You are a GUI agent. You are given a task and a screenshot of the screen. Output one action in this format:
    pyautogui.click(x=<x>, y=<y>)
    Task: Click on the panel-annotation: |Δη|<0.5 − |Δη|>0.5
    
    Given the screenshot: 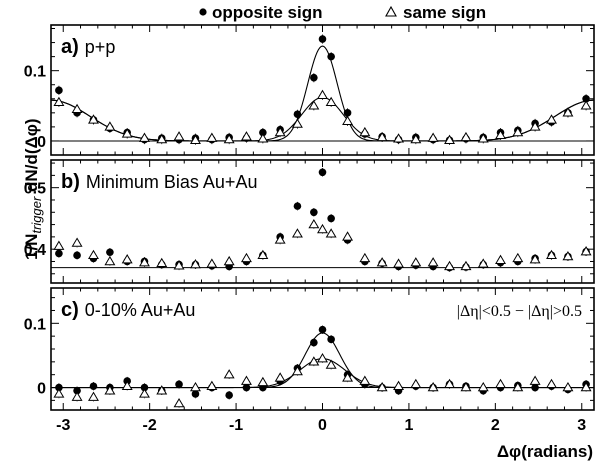 What is the action you would take?
    pyautogui.click(x=519, y=311)
    